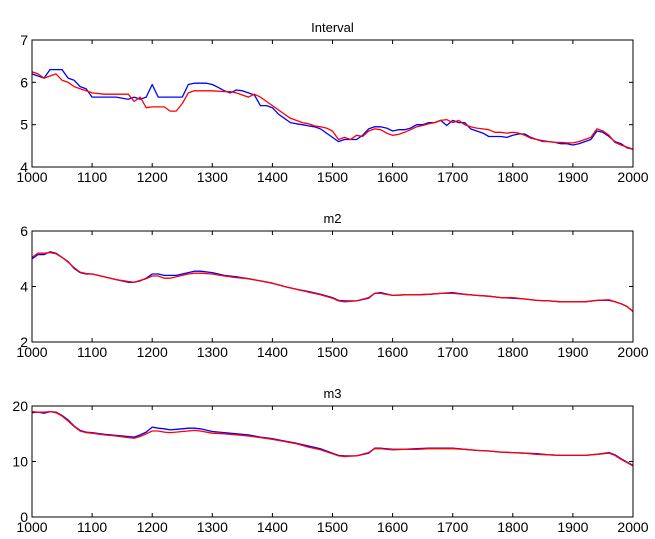 This screenshot has width=655, height=539. I want to click on y-tick-label: 2, so click(24, 342).